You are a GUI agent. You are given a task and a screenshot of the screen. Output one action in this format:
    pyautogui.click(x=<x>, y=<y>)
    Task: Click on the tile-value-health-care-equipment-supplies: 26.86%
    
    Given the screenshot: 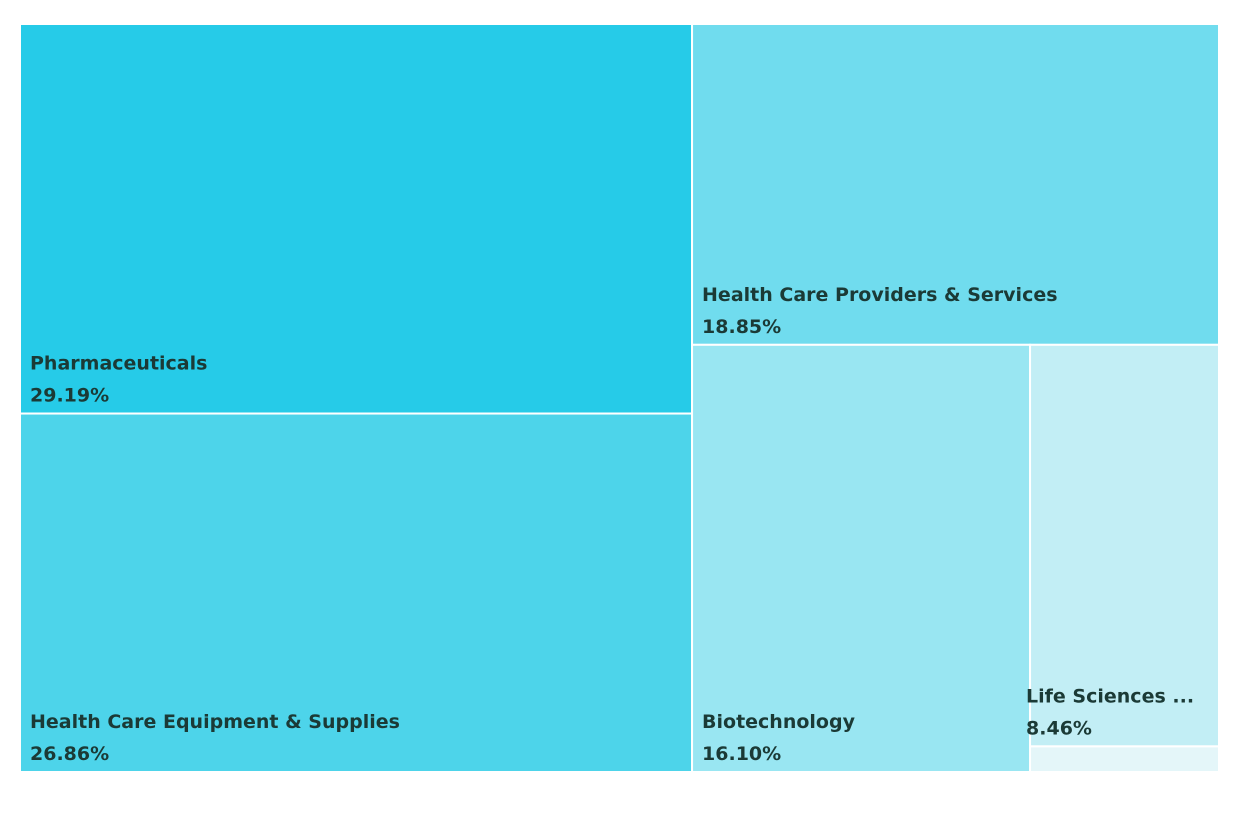 What is the action you would take?
    pyautogui.click(x=69, y=754)
    